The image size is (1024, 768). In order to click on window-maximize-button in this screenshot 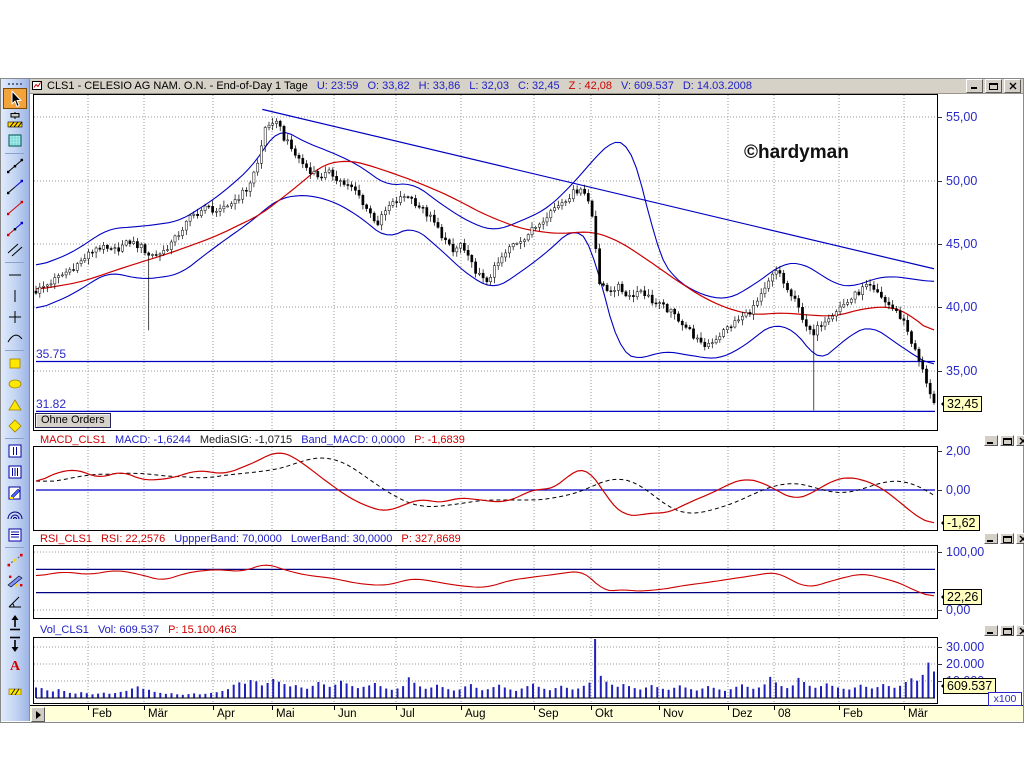, I will do `click(993, 85)`.